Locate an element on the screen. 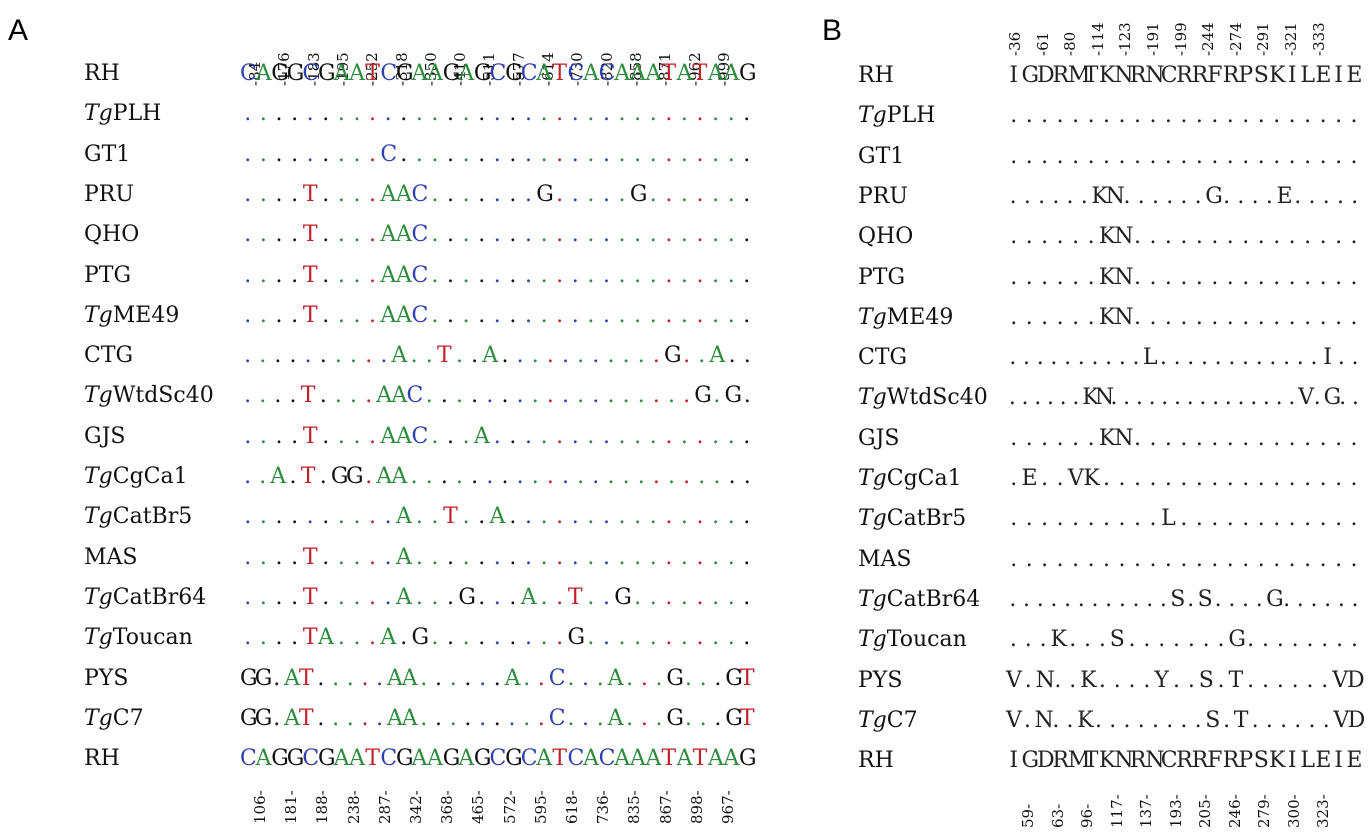  strain-name: MAS is located at coordinates (885, 559).